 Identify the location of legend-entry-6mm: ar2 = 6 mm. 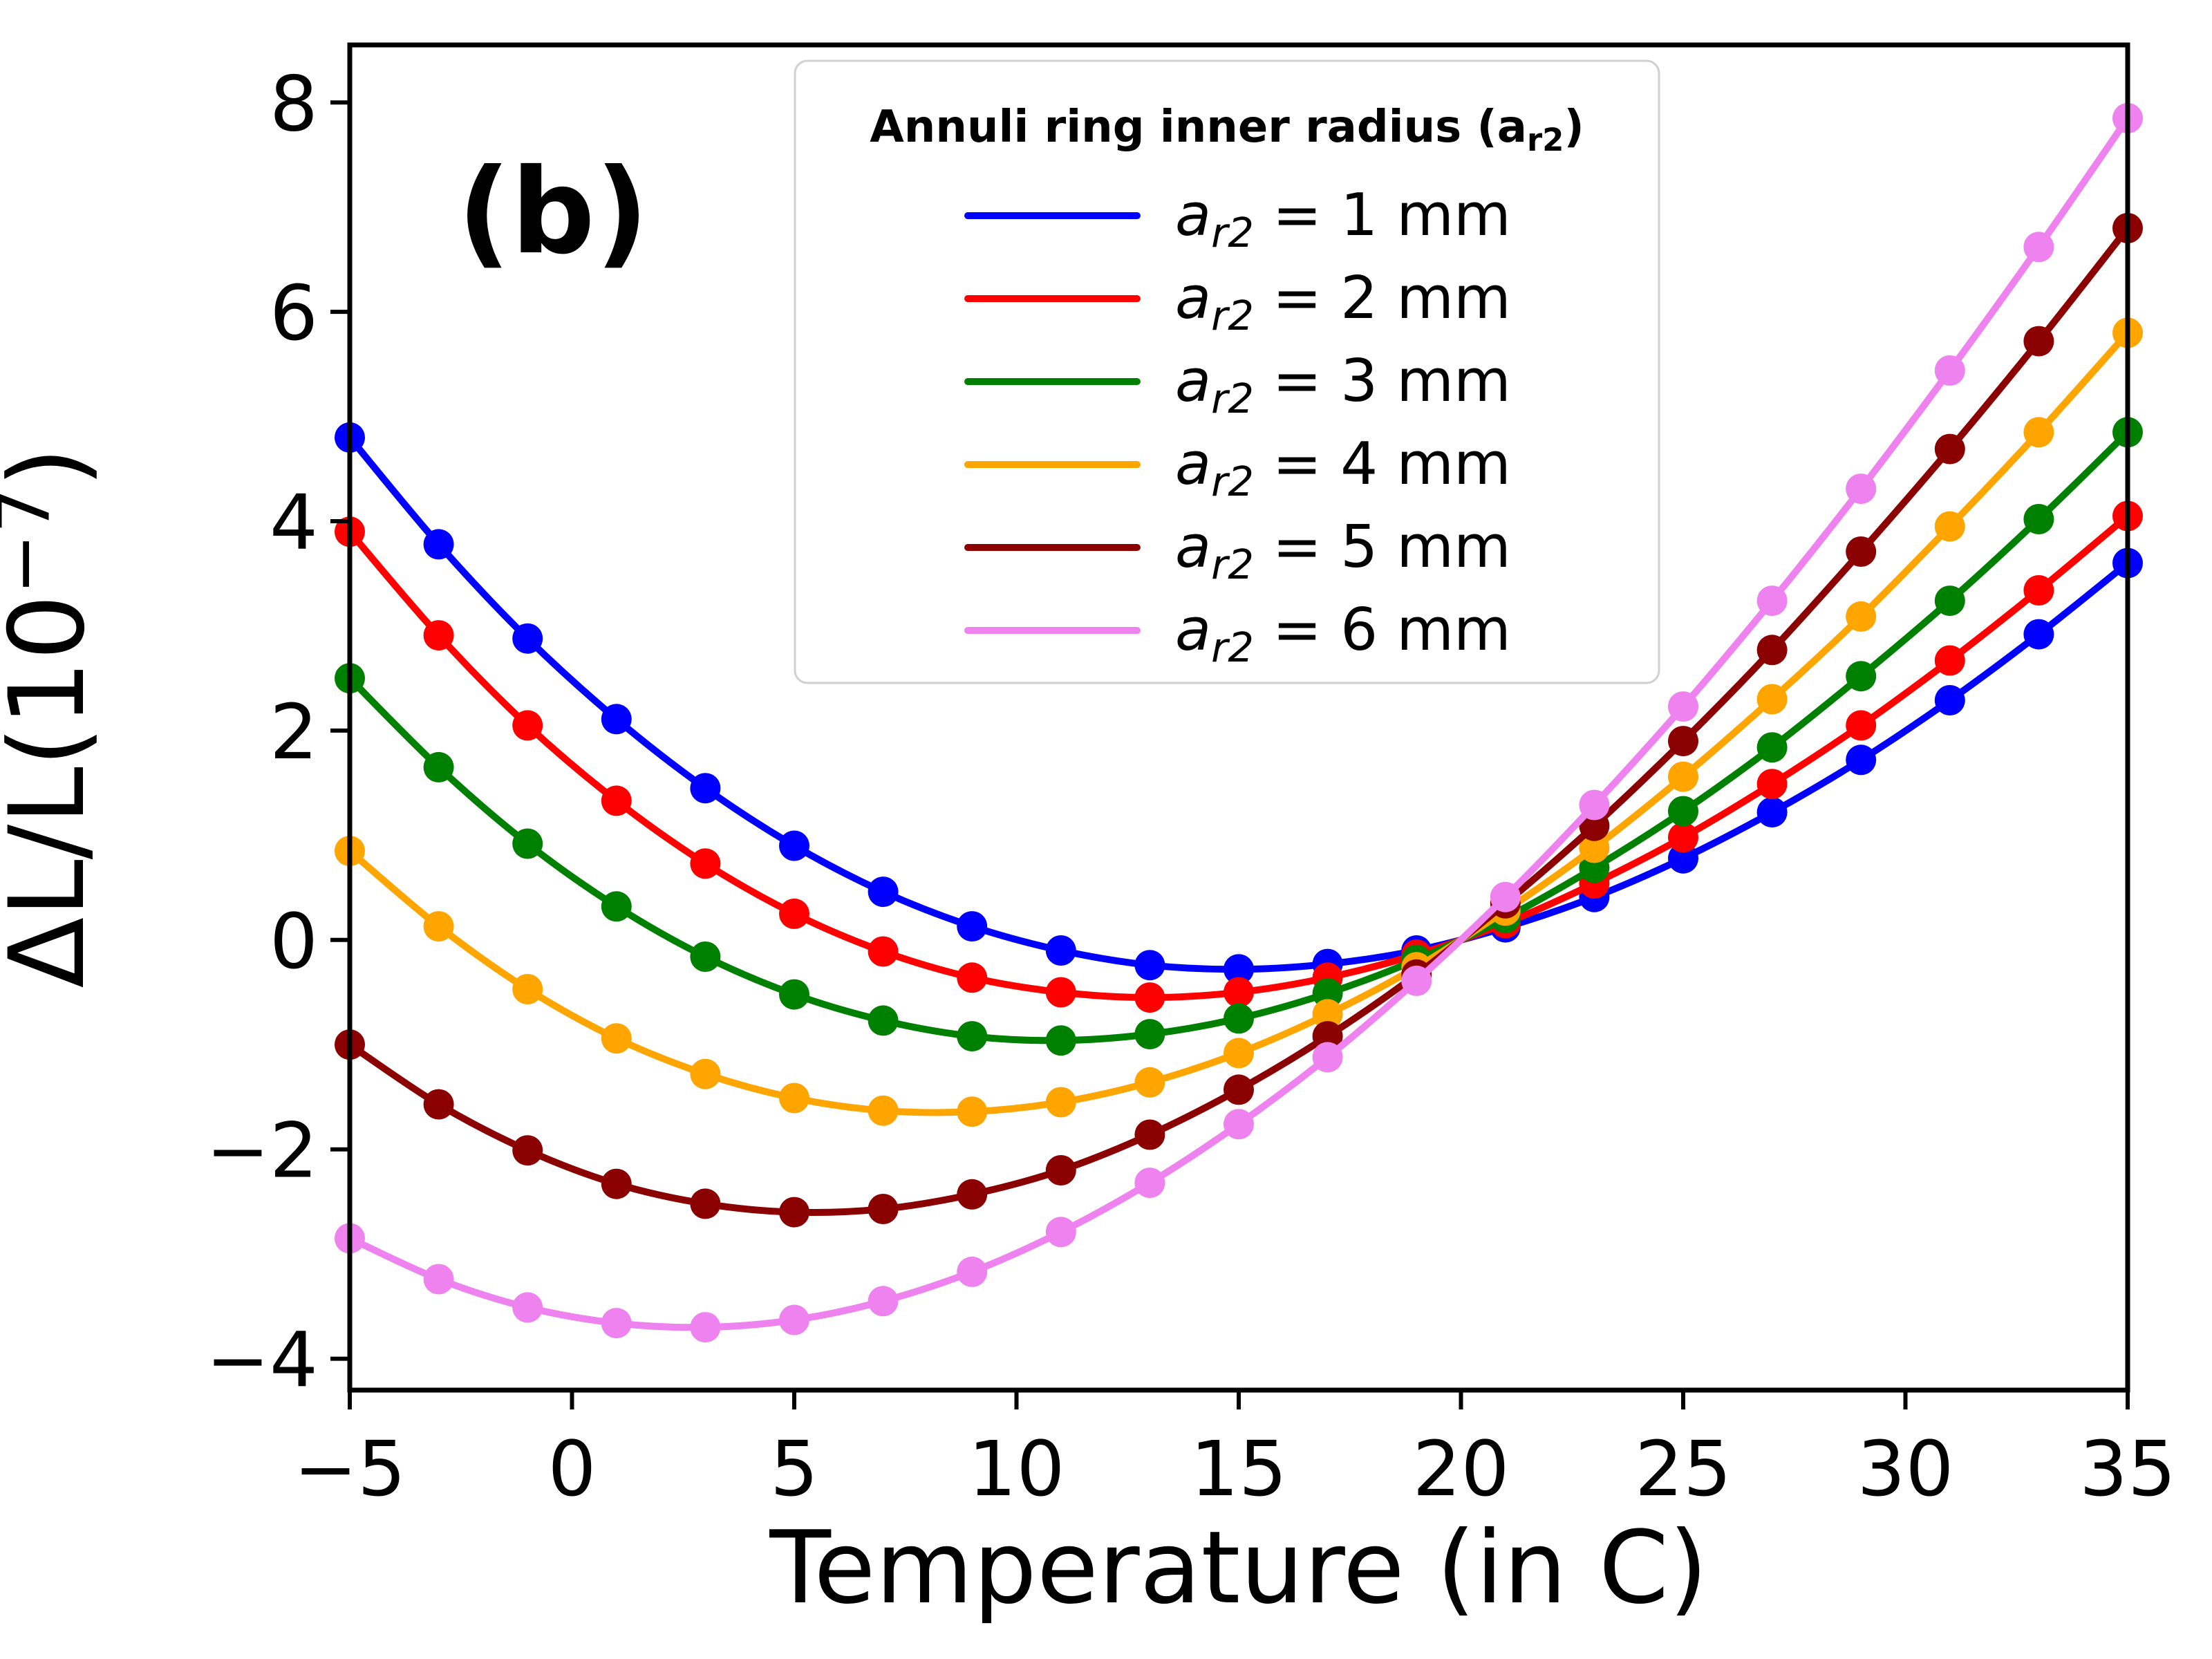
(1237, 633).